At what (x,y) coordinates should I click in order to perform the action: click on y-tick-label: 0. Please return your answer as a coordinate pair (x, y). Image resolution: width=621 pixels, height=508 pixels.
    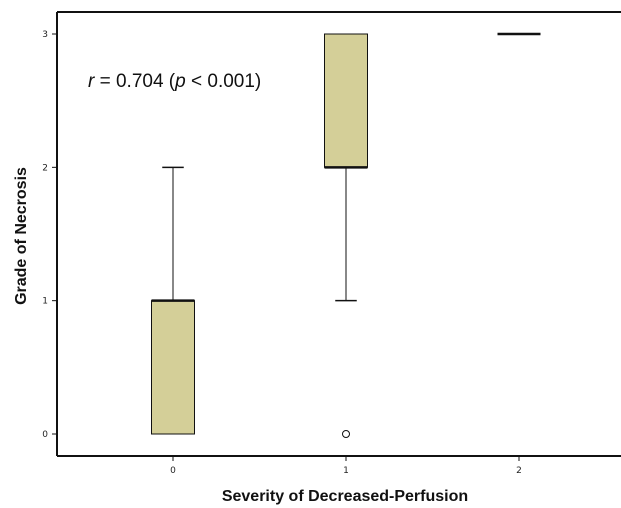
    Looking at the image, I should click on (45, 435).